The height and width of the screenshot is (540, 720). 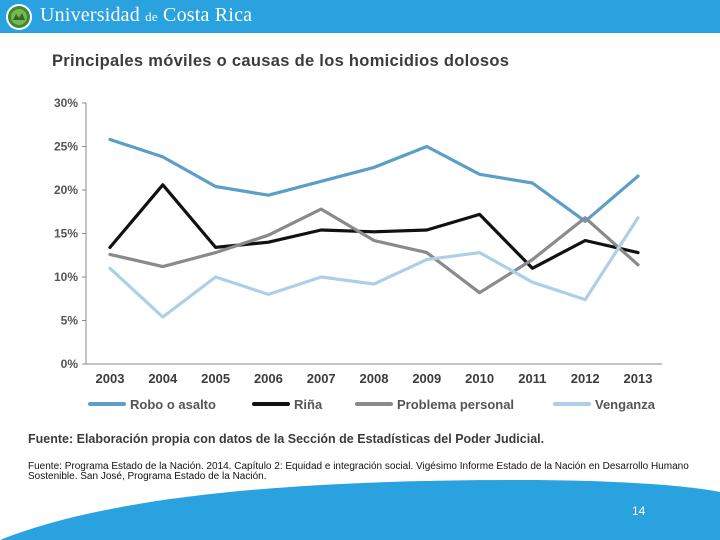 I want to click on x-tick-label: 2007, so click(x=321, y=378).